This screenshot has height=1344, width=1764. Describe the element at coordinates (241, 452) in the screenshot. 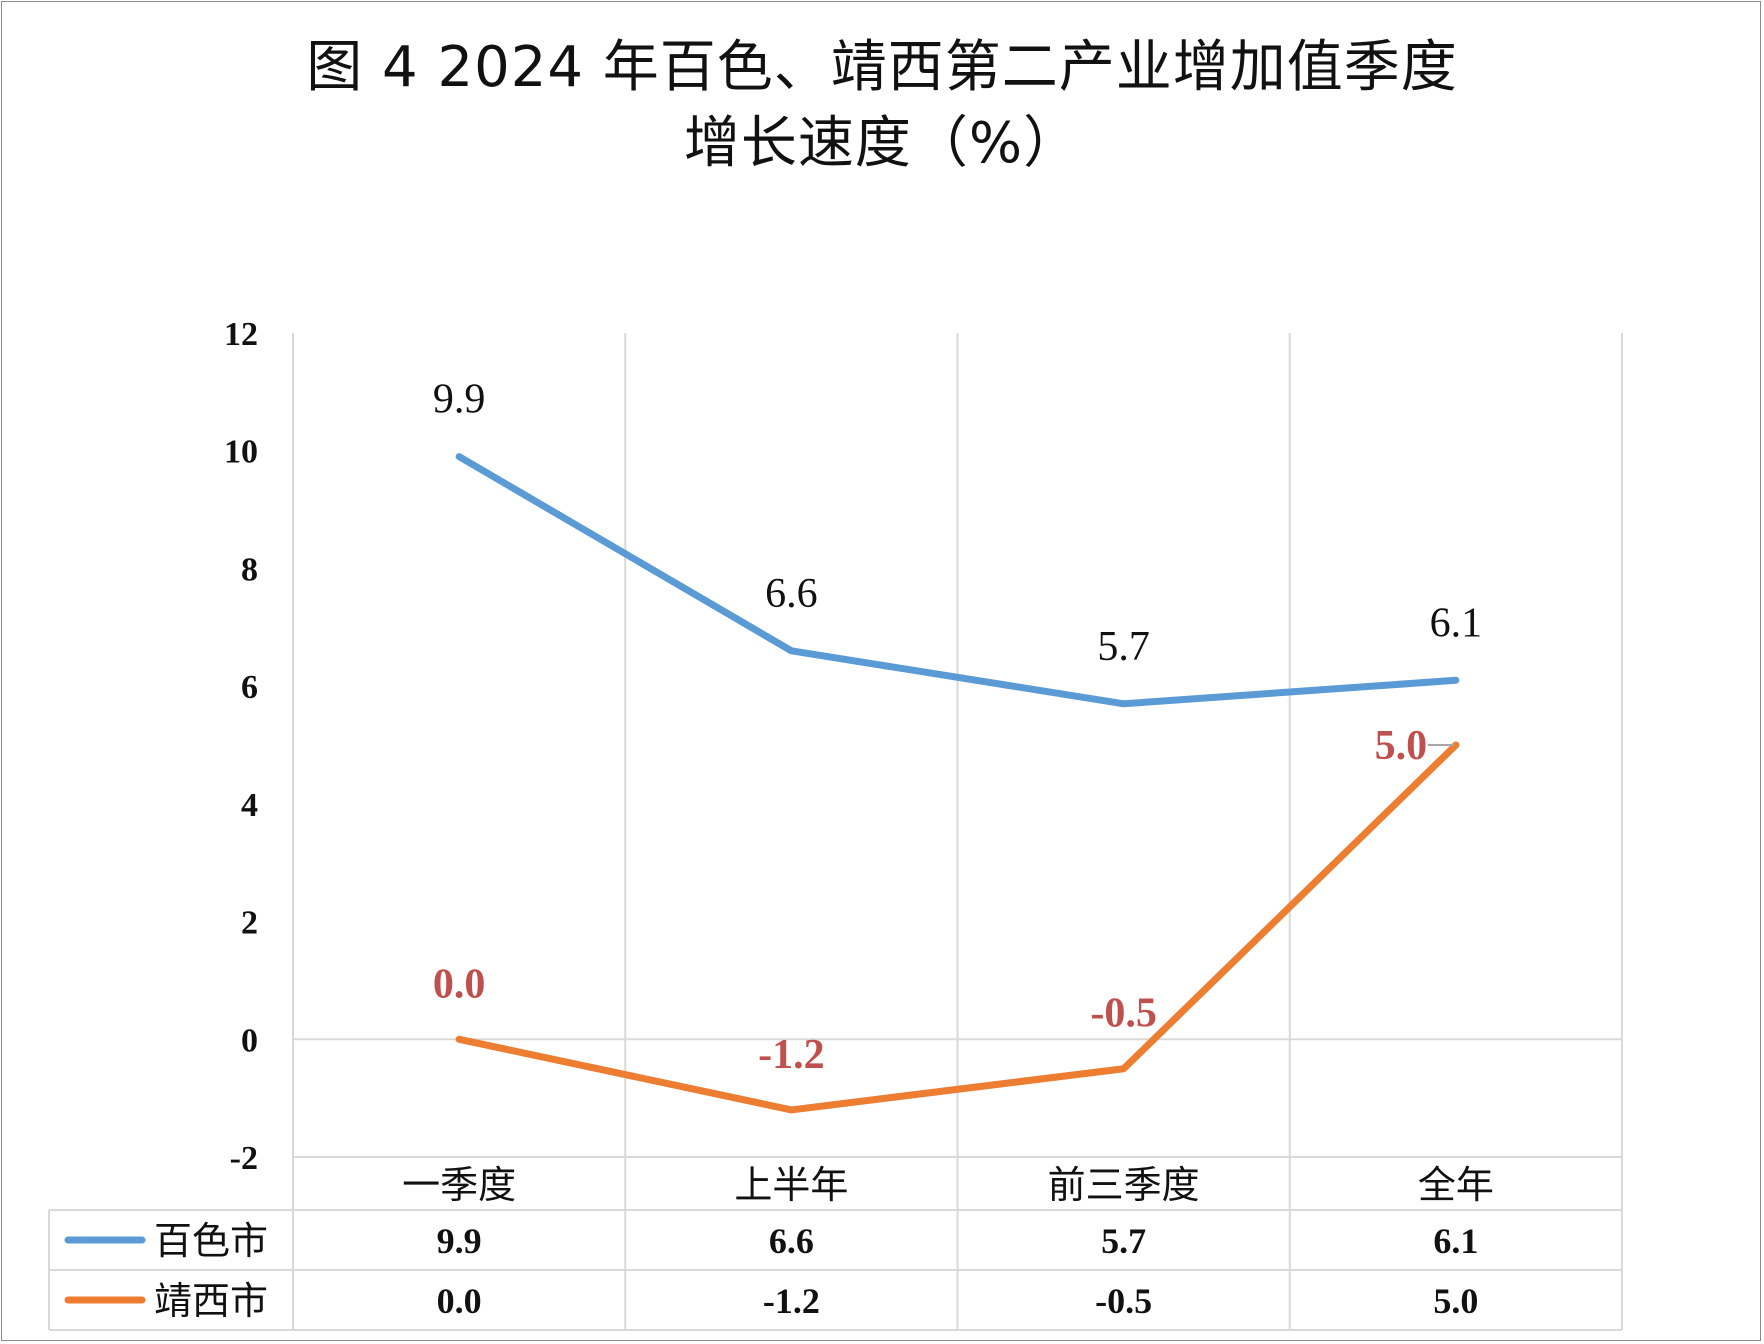

I see `y-tick-label: 10` at that location.